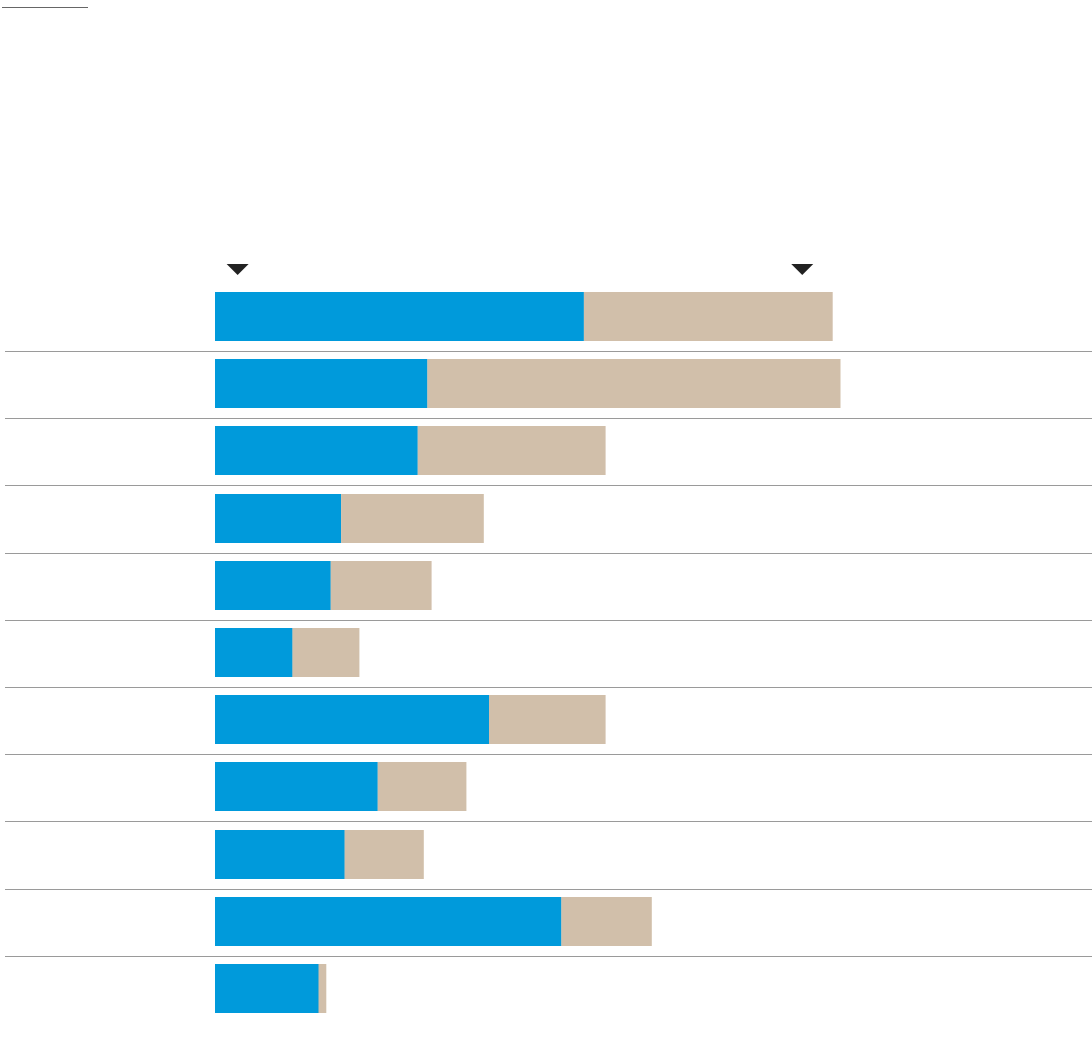 Image resolution: width=1092 pixels, height=1046 pixels. I want to click on bar-segment-series1-row9, so click(280, 854).